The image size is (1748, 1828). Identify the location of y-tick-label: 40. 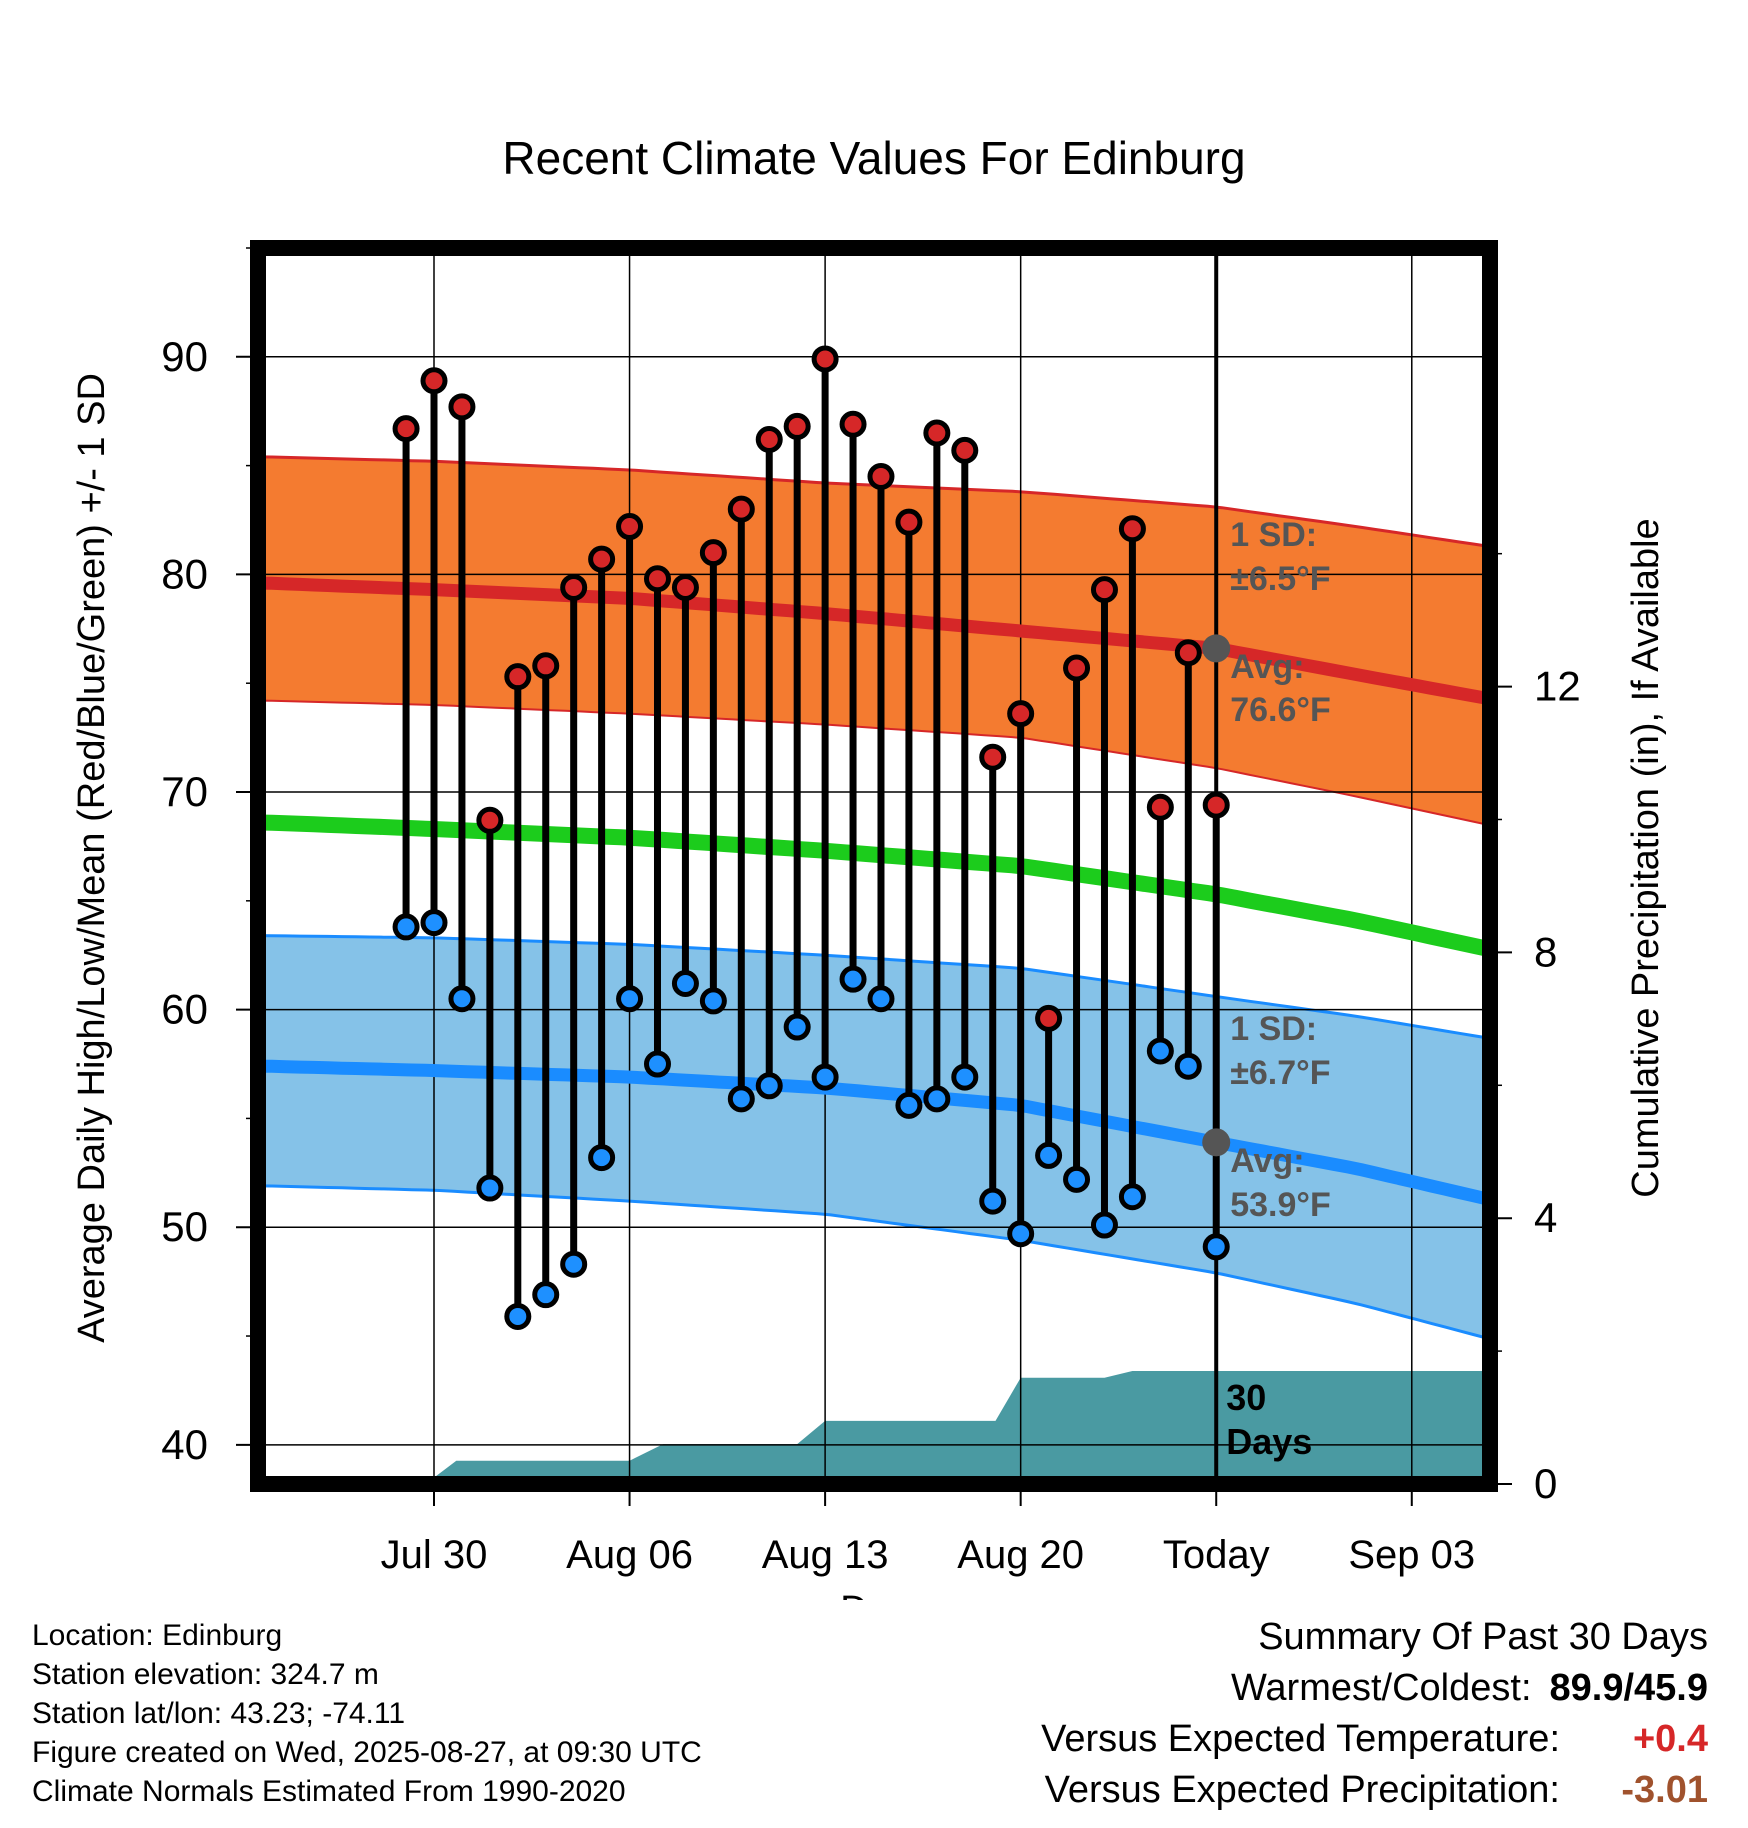
(184, 1444).